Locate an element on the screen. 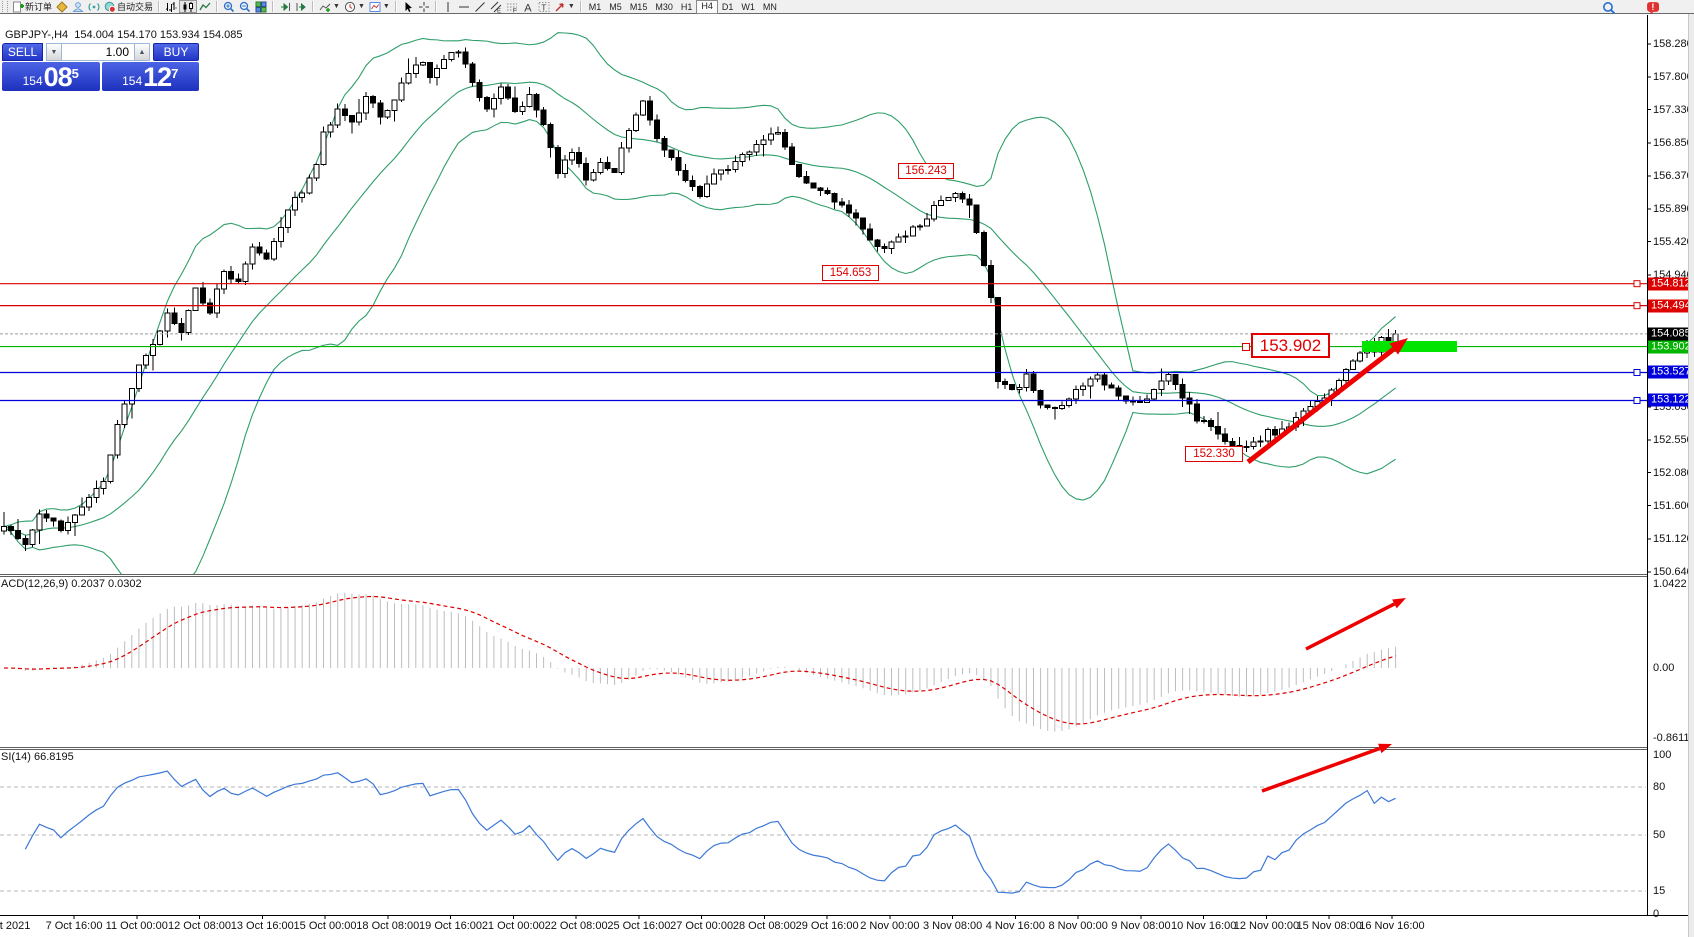 The height and width of the screenshot is (937, 1694). crosshair-icon is located at coordinates (423, 6).